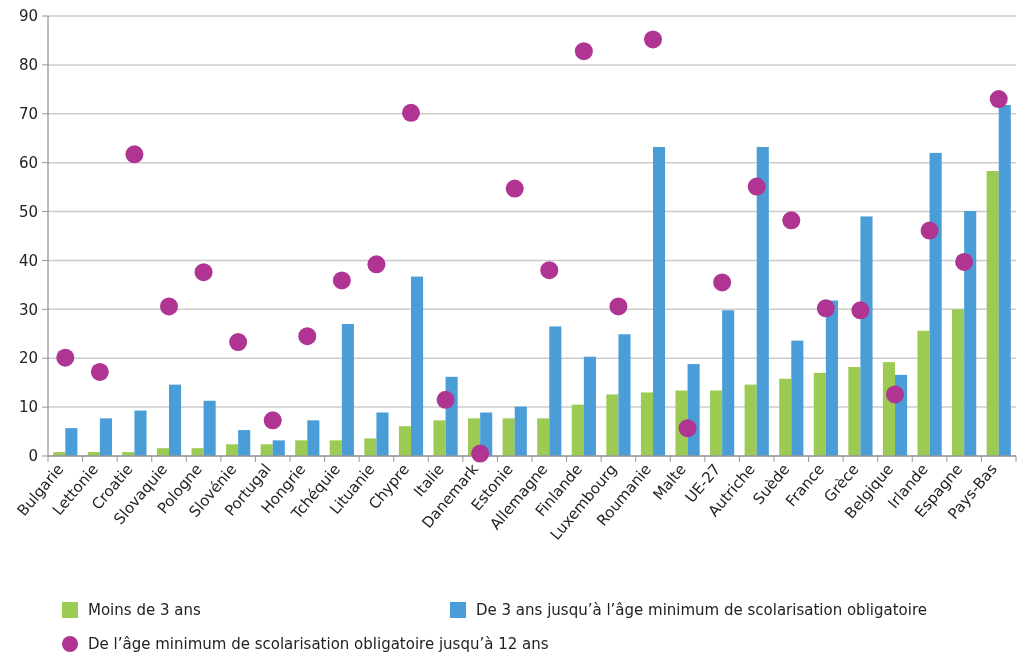 The width and height of the screenshot is (1018, 660). I want to click on y-tick-label: 10, so click(28, 407).